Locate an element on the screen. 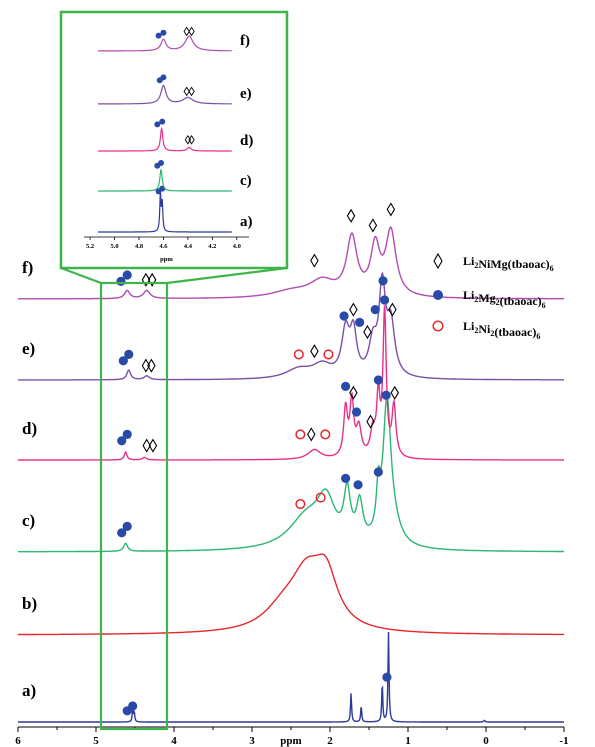 The width and height of the screenshot is (595, 747). legend-label-0: Li2NiMg(tbaoac)6 is located at coordinates (508, 263).